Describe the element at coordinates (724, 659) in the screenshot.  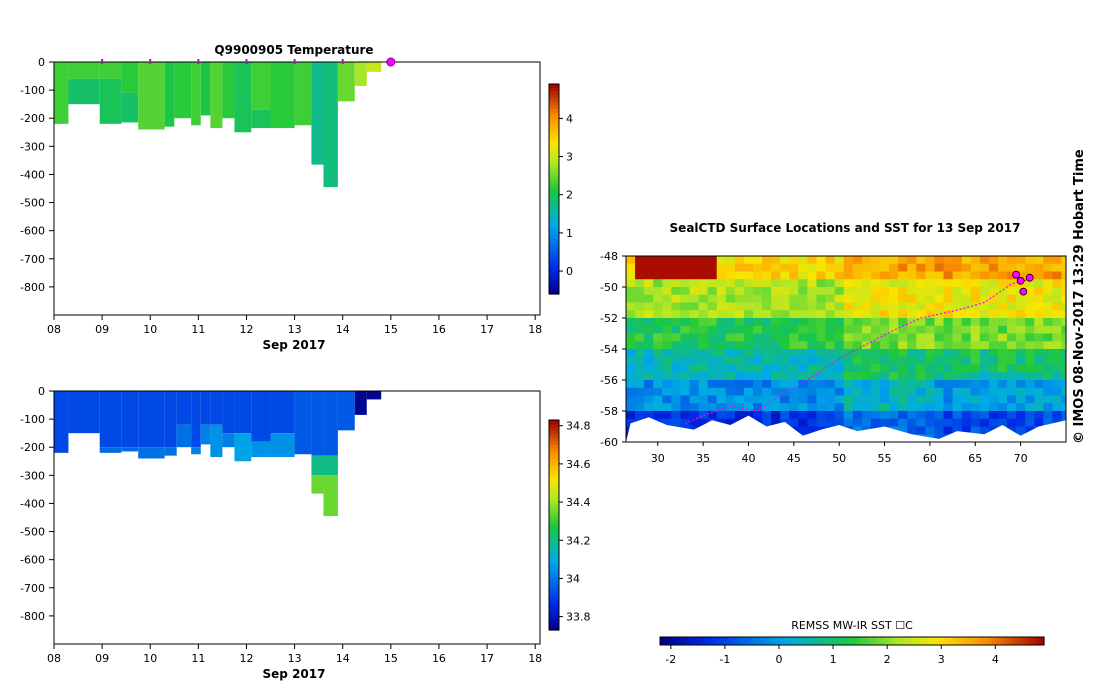
I see `map-colorbar-tick-label: -1` at that location.